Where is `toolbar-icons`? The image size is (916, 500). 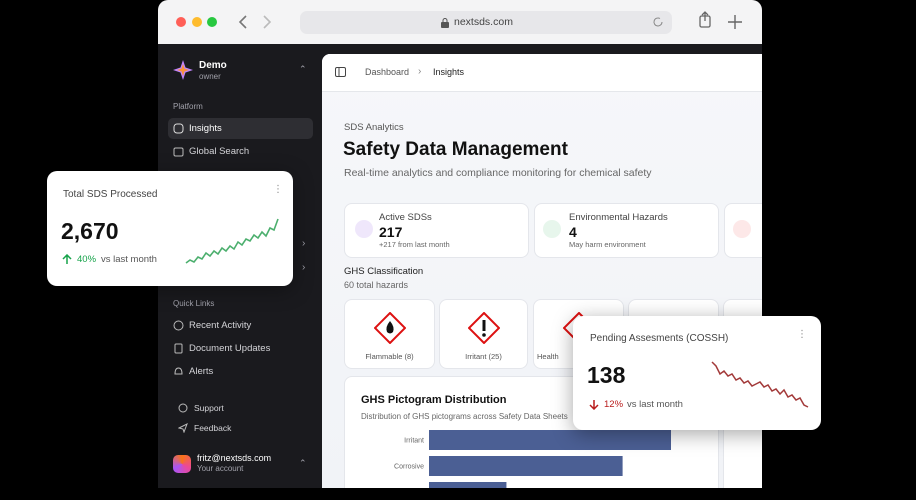
toolbar-icons is located at coordinates (459, 20).